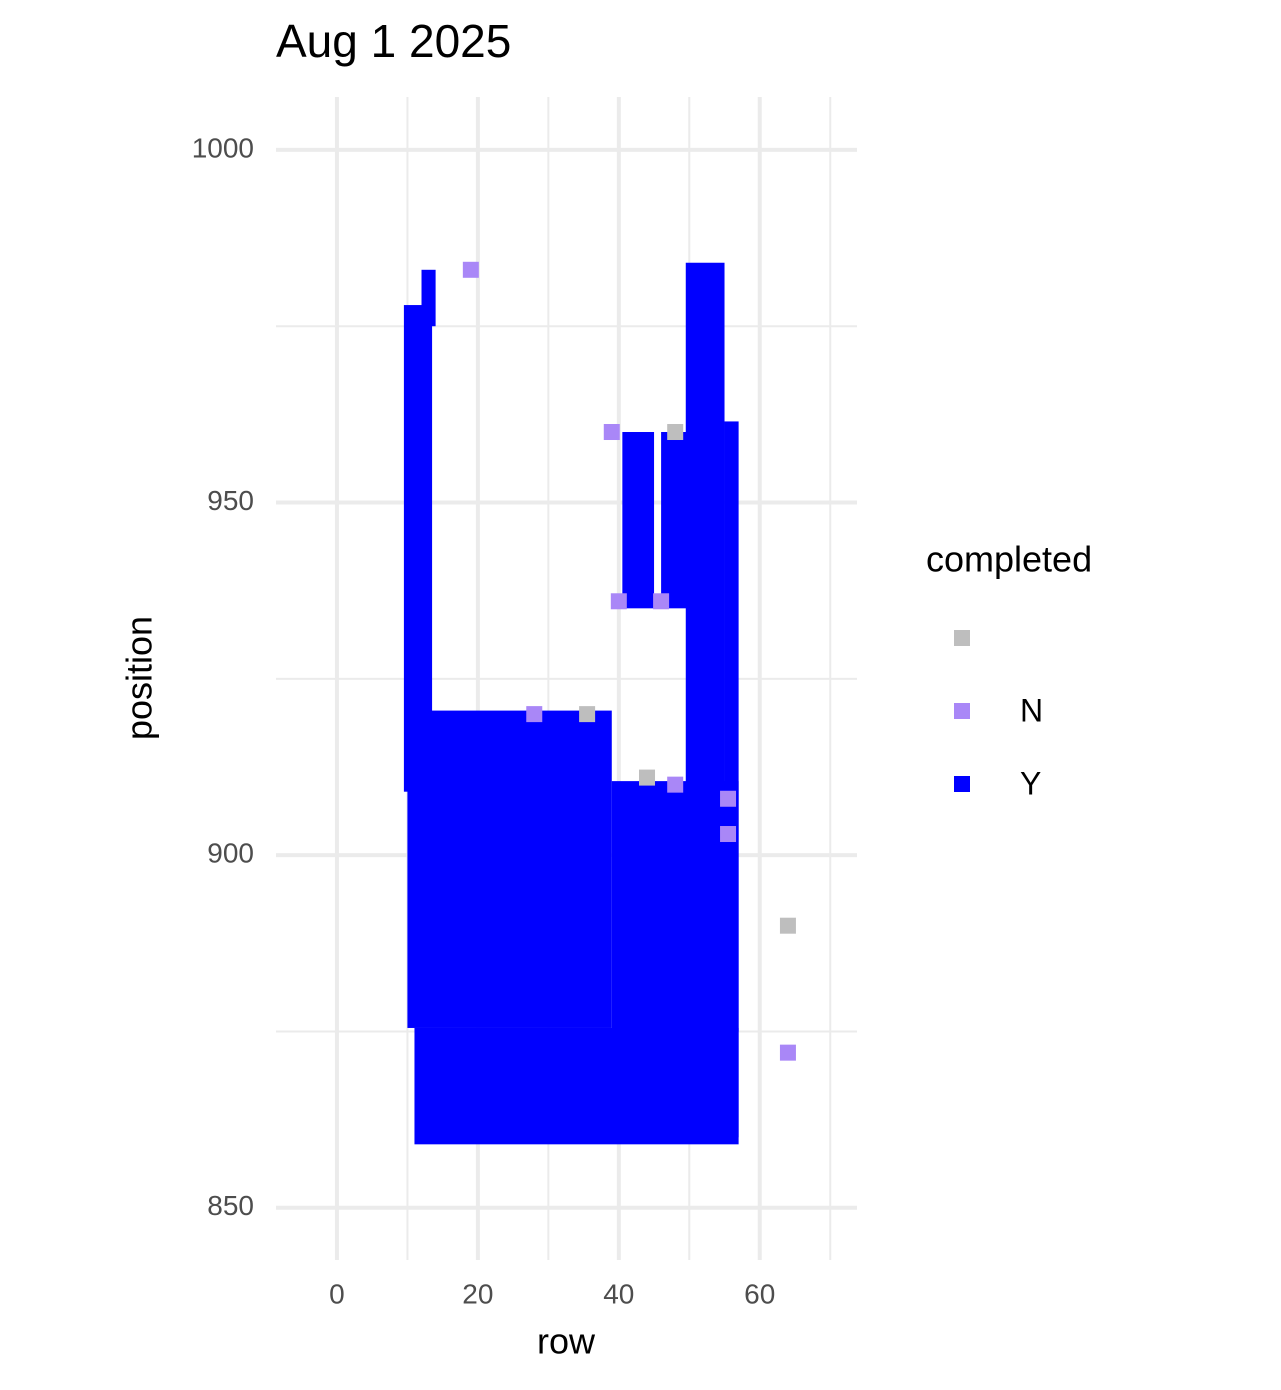  Describe the element at coordinates (230, 853) in the screenshot. I see `y-tick-label: 900` at that location.